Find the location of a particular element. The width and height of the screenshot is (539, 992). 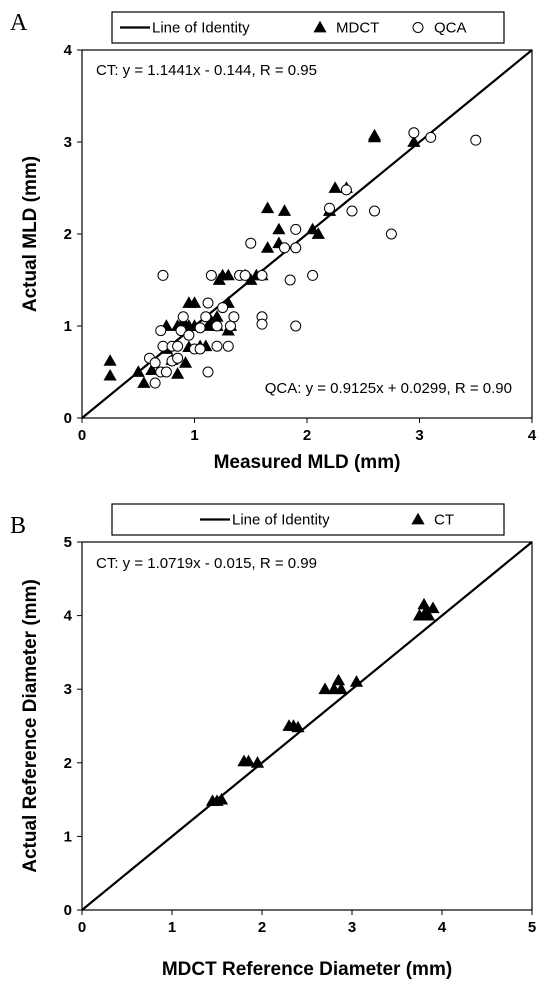

x-tick-label: 2 is located at coordinates (307, 435).